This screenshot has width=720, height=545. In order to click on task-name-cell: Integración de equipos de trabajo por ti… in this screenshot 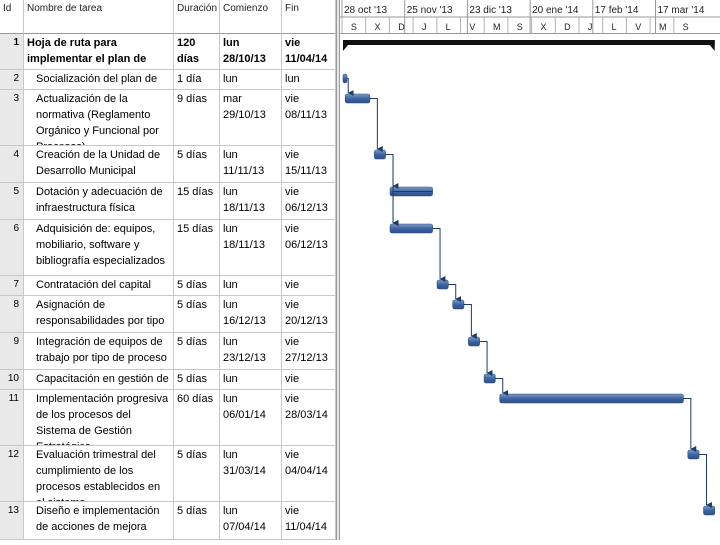, I will do `click(99, 351)`.